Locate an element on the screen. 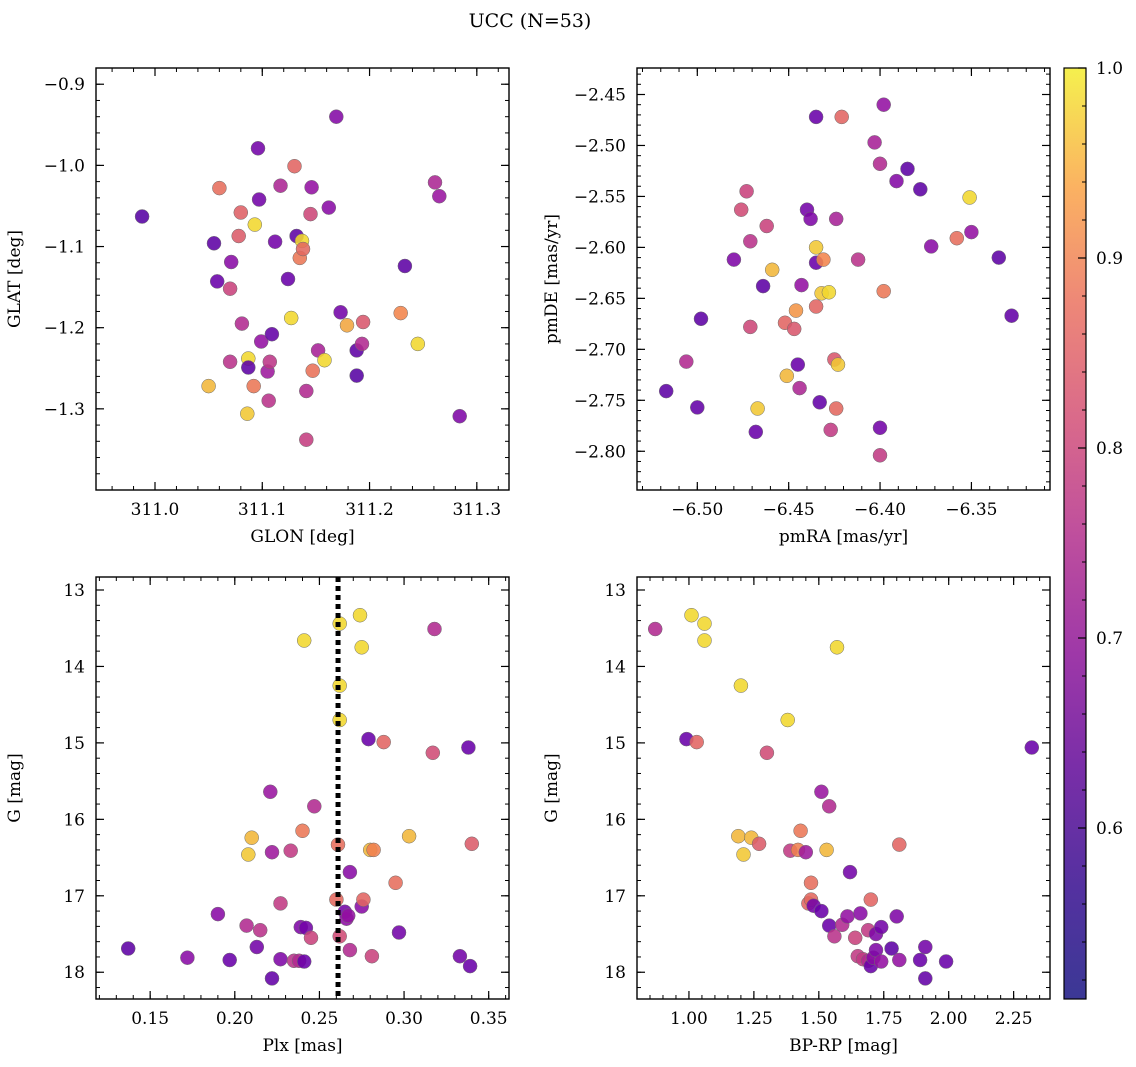  x-axis-label: pmRA [mas/yr] is located at coordinates (843, 537).